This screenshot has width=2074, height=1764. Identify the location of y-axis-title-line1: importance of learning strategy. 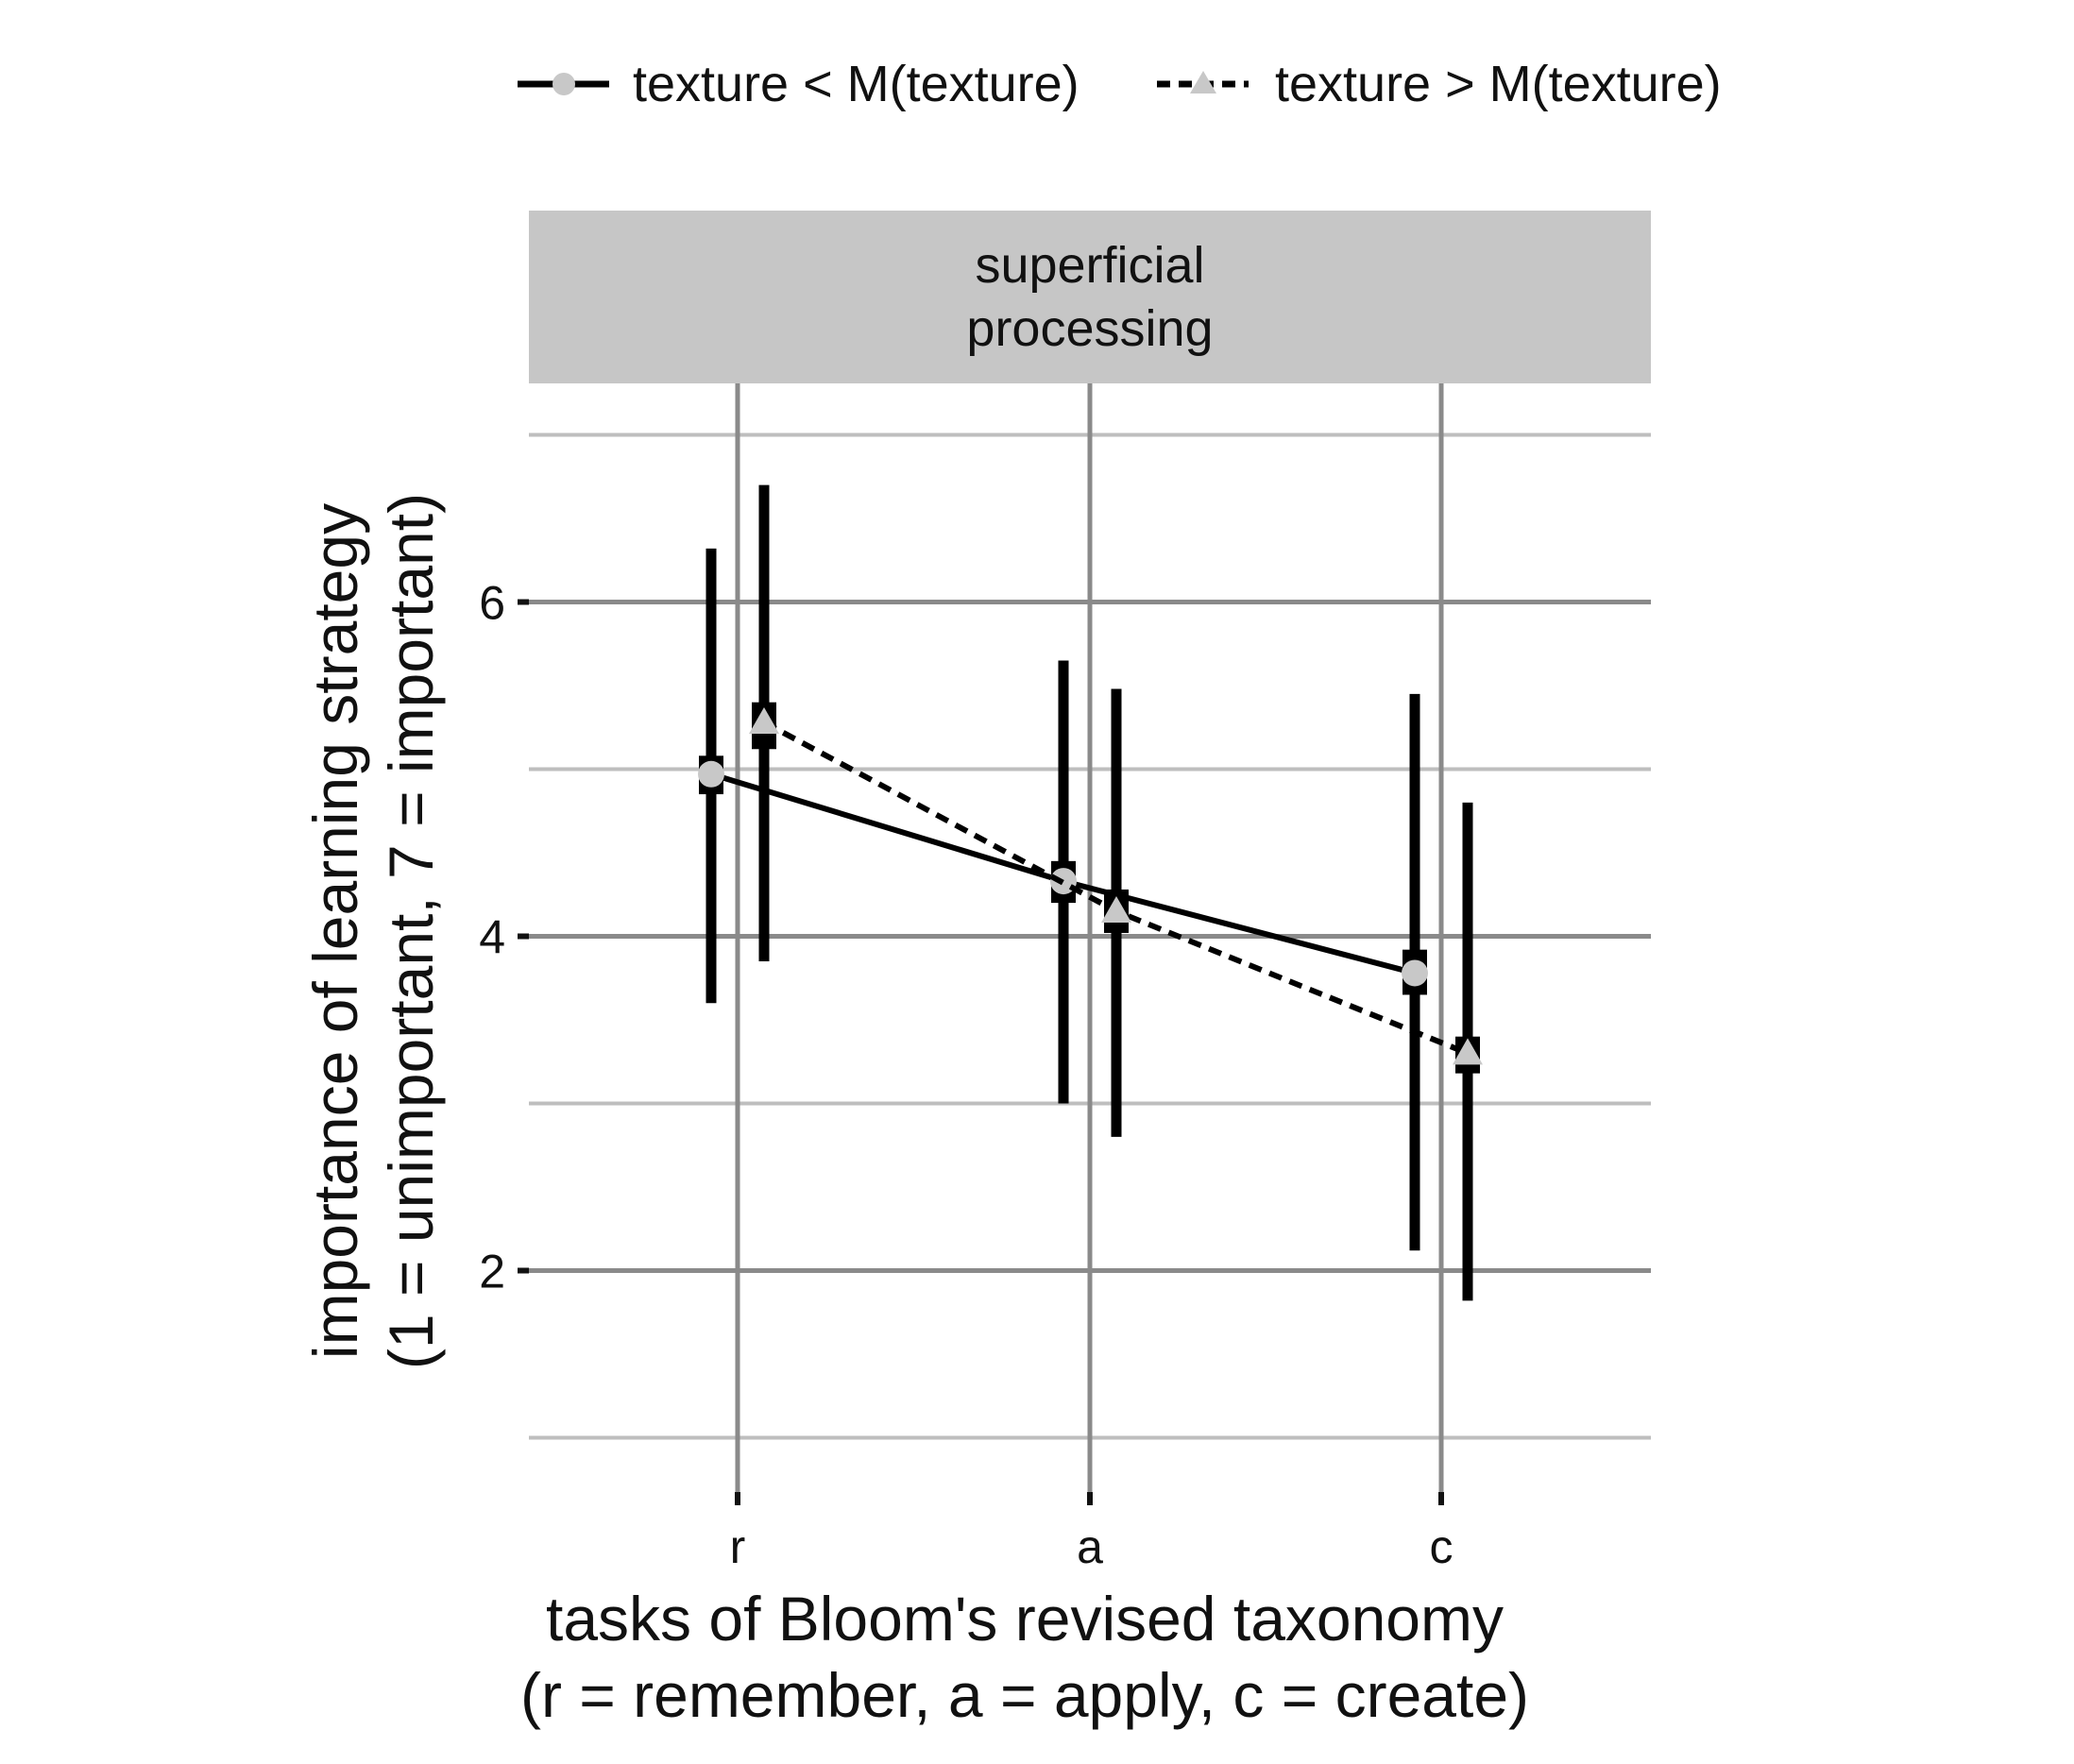
(335, 931).